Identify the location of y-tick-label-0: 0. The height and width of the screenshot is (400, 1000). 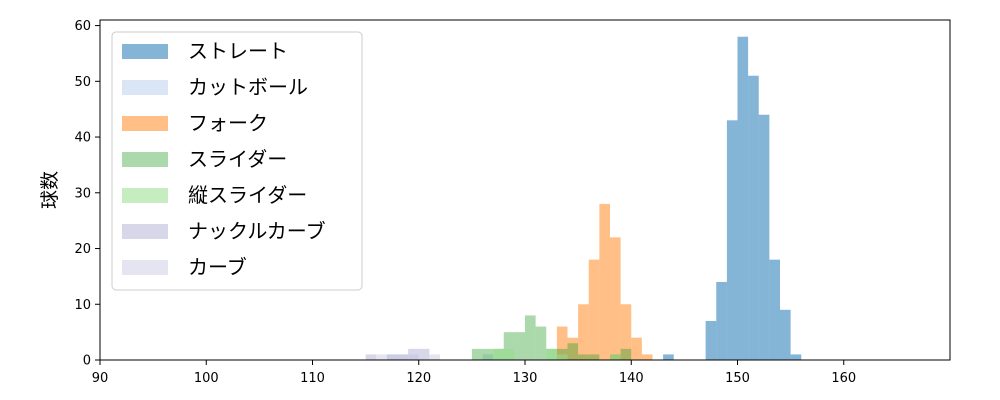
(87, 361).